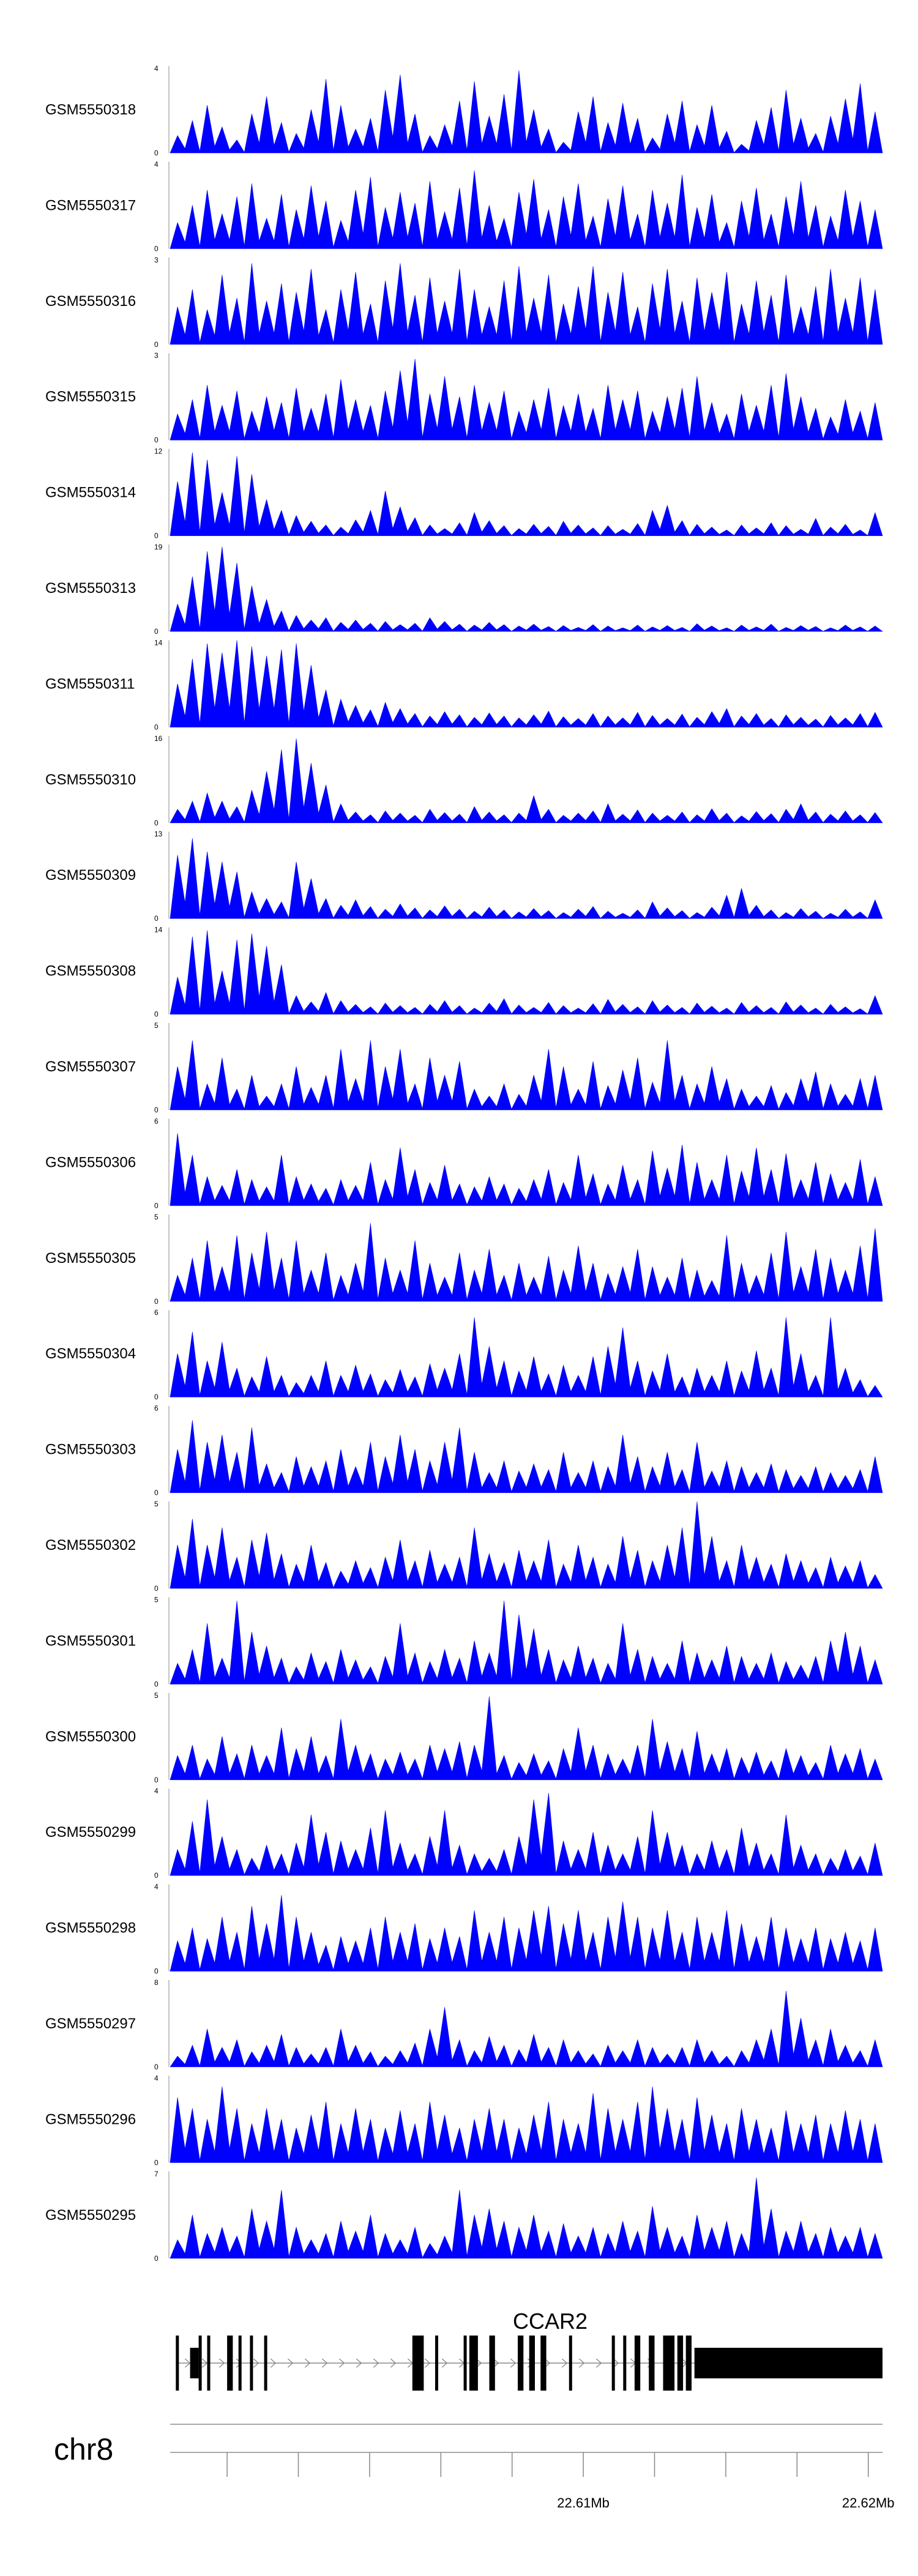 The height and width of the screenshot is (2576, 918). What do you see at coordinates (90, 876) in the screenshot?
I see `track-label: GSM5550309` at bounding box center [90, 876].